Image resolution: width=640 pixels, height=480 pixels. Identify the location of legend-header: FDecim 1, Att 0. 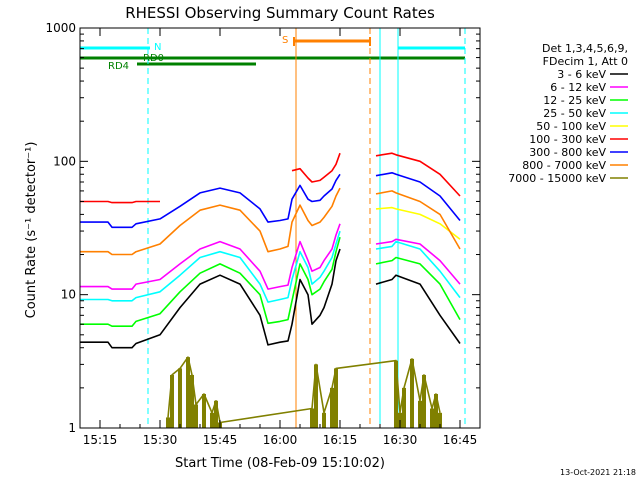
(585, 61).